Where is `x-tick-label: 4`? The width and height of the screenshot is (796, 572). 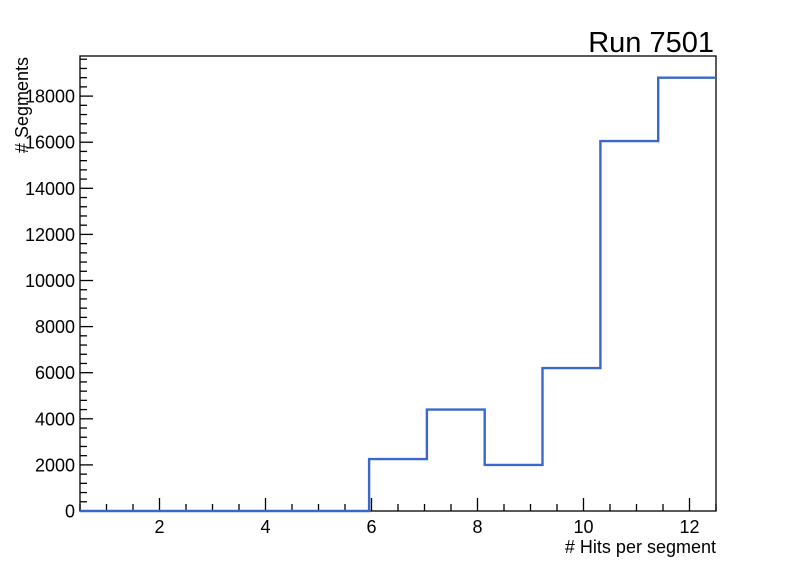
x-tick-label: 4 is located at coordinates (265, 527).